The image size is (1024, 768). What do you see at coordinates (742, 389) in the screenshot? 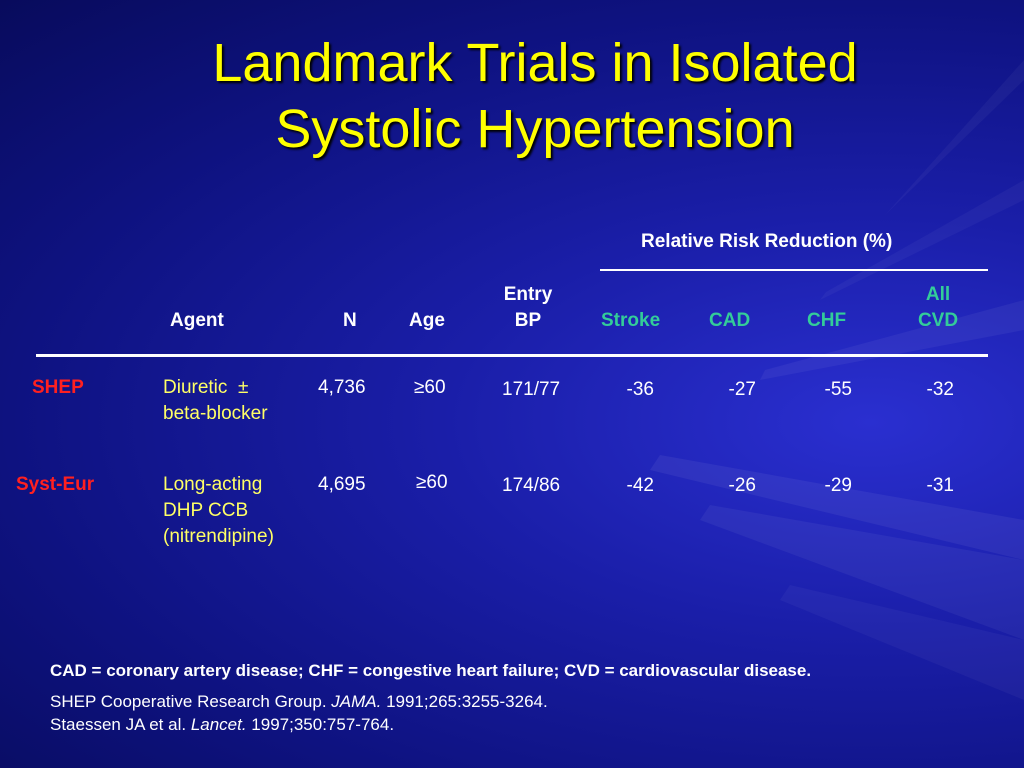
I see `cad-cell: -27` at bounding box center [742, 389].